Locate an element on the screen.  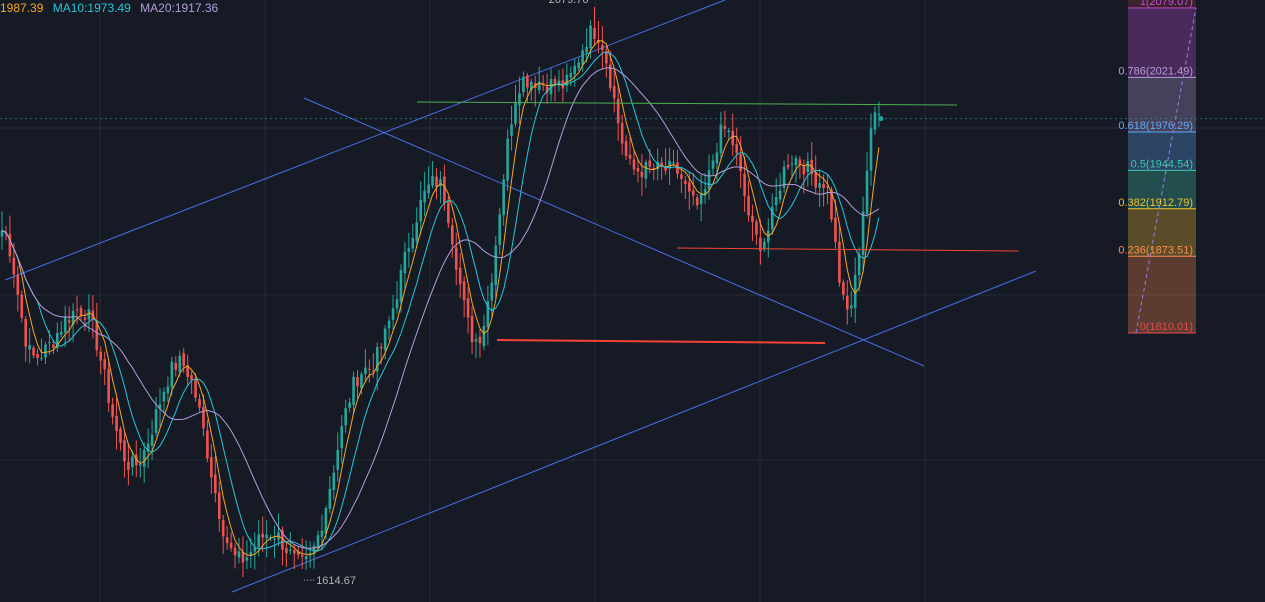
ma20-value: MA20:1917.36 is located at coordinates (179, 8).